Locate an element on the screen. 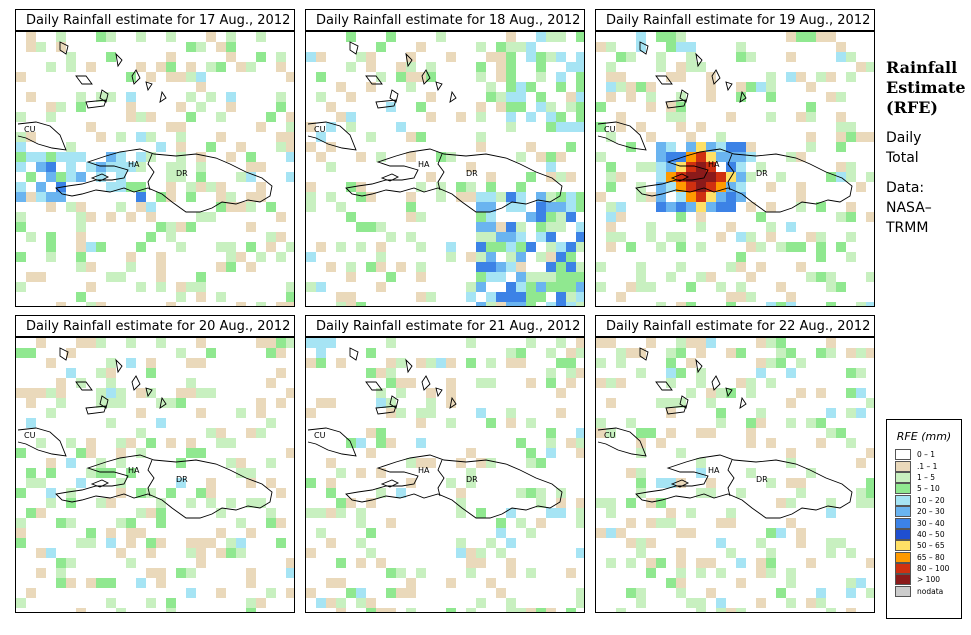 The image size is (971, 635). legend-label: .1 – 1 is located at coordinates (927, 466).